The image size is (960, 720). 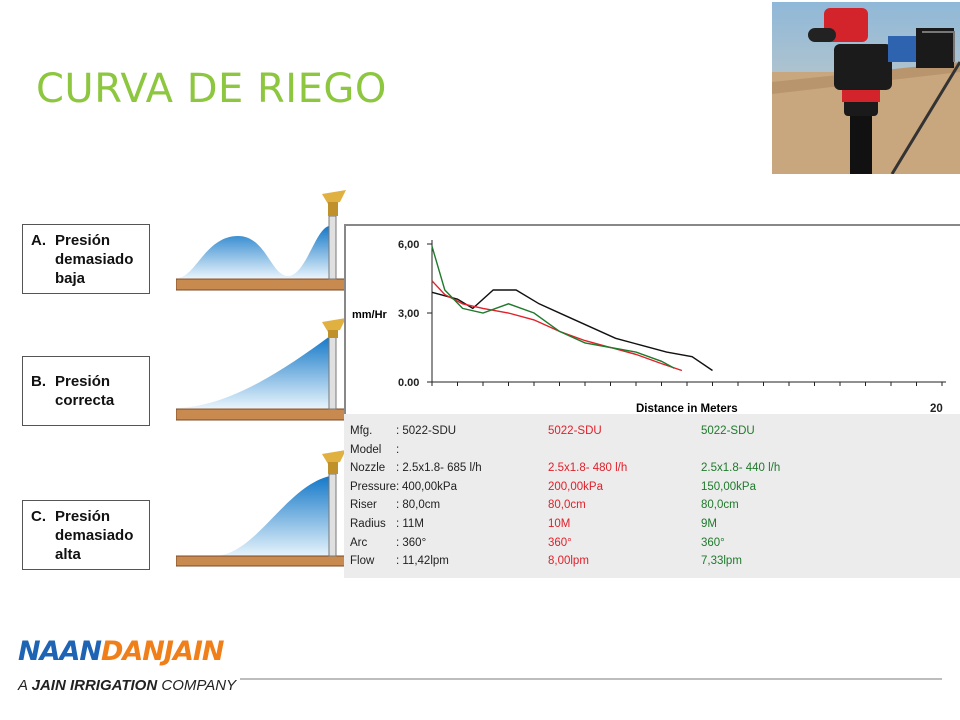 What do you see at coordinates (568, 561) in the screenshot?
I see `spec-value-red: 8,00lpm` at bounding box center [568, 561].